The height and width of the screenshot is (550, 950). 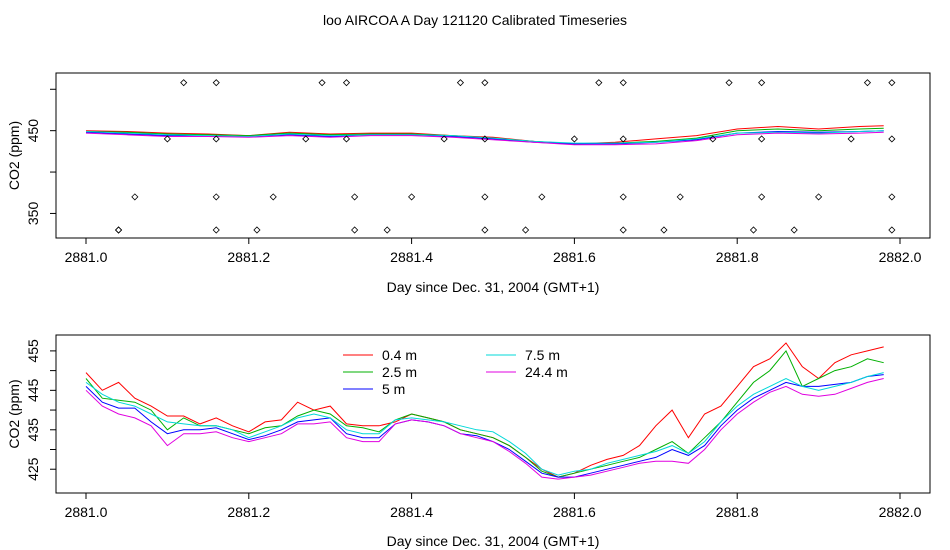 I want to click on series-line-0-4-m, so click(x=484, y=135).